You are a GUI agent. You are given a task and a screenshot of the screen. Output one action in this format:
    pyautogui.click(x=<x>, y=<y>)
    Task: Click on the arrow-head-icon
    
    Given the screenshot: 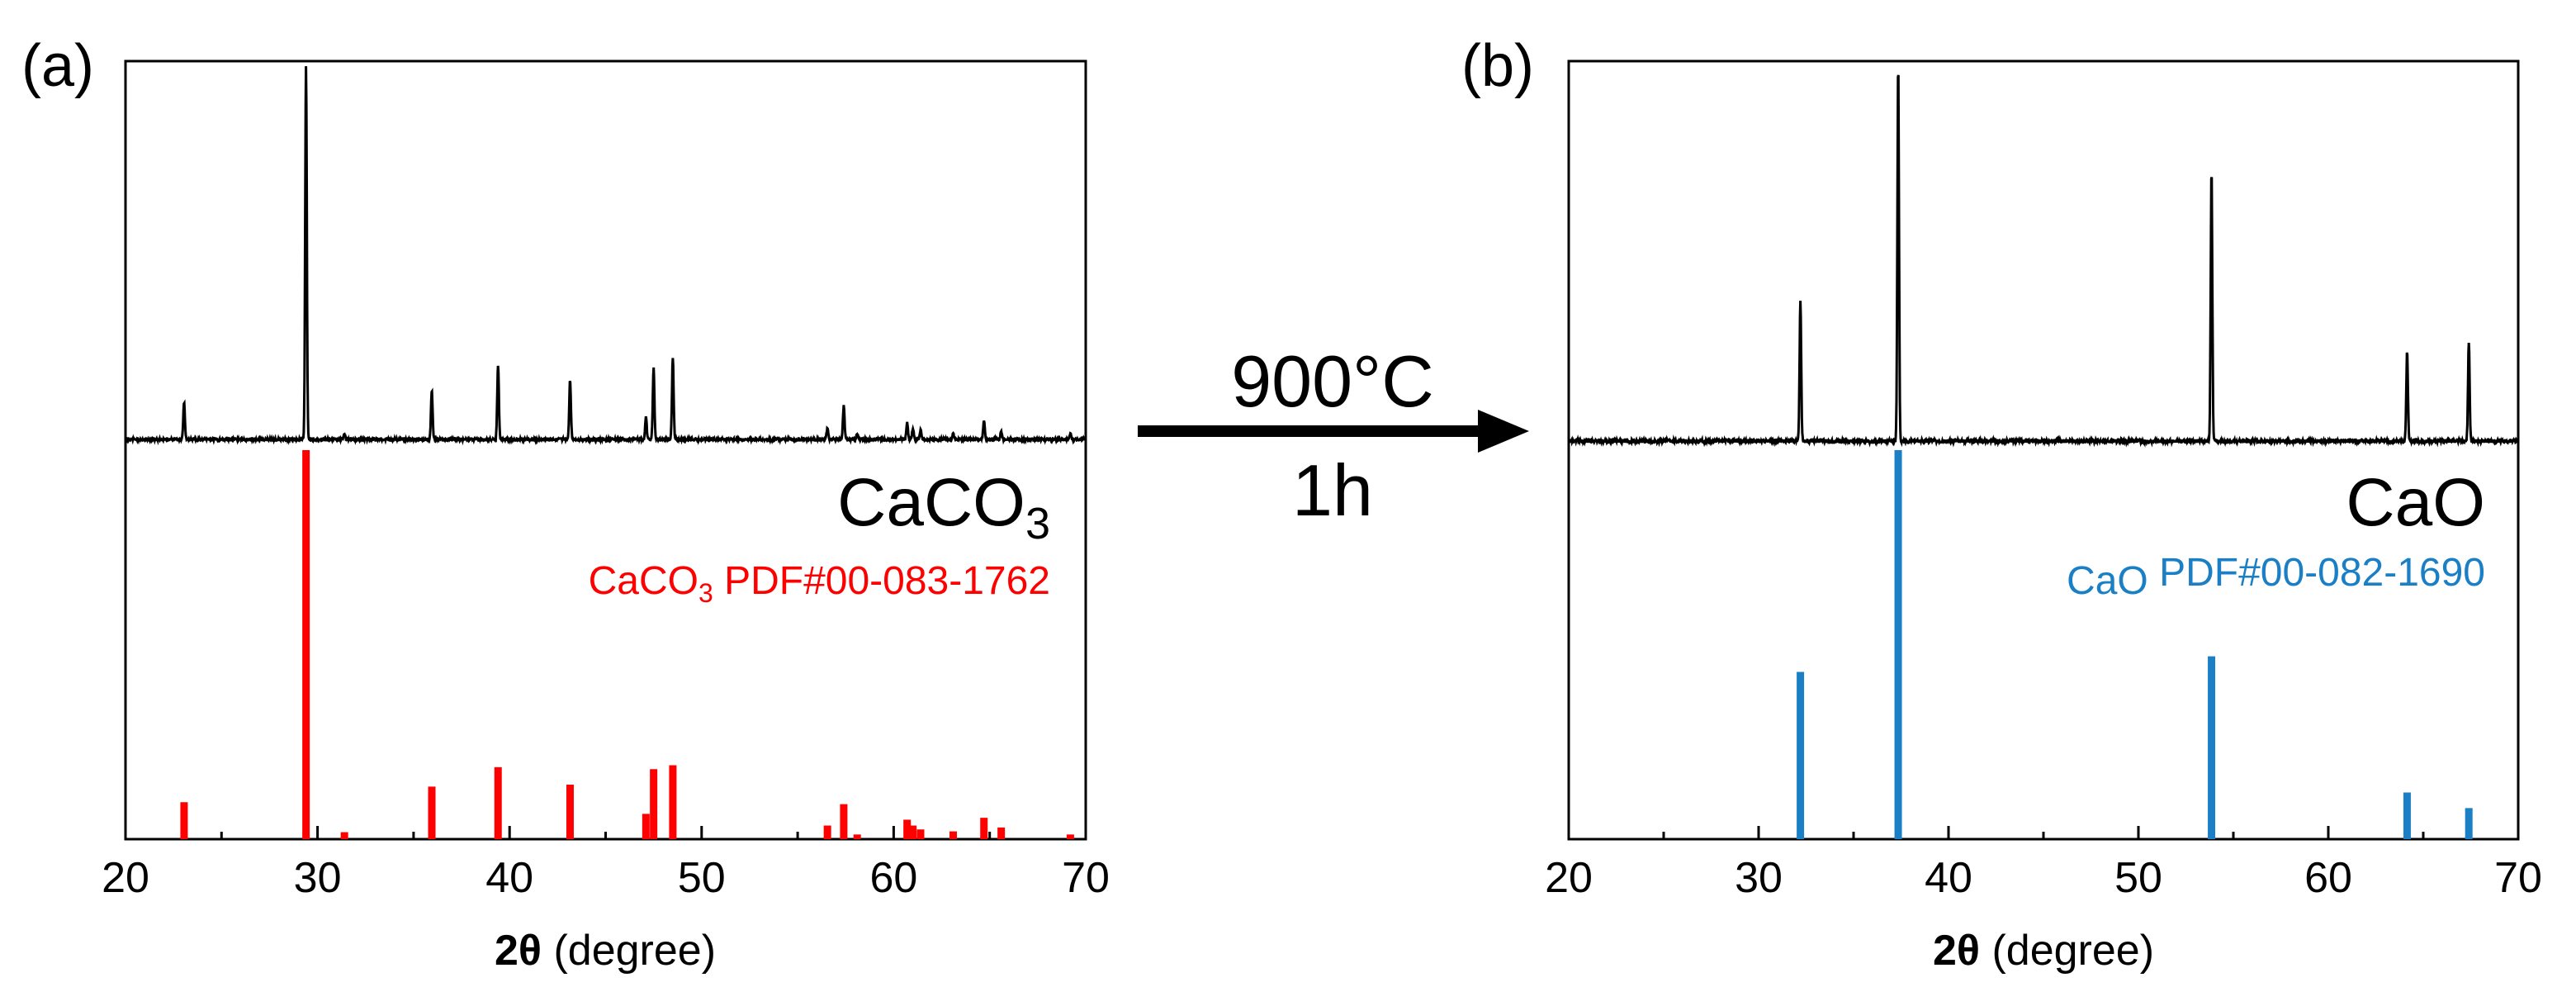 What is the action you would take?
    pyautogui.click(x=1503, y=431)
    